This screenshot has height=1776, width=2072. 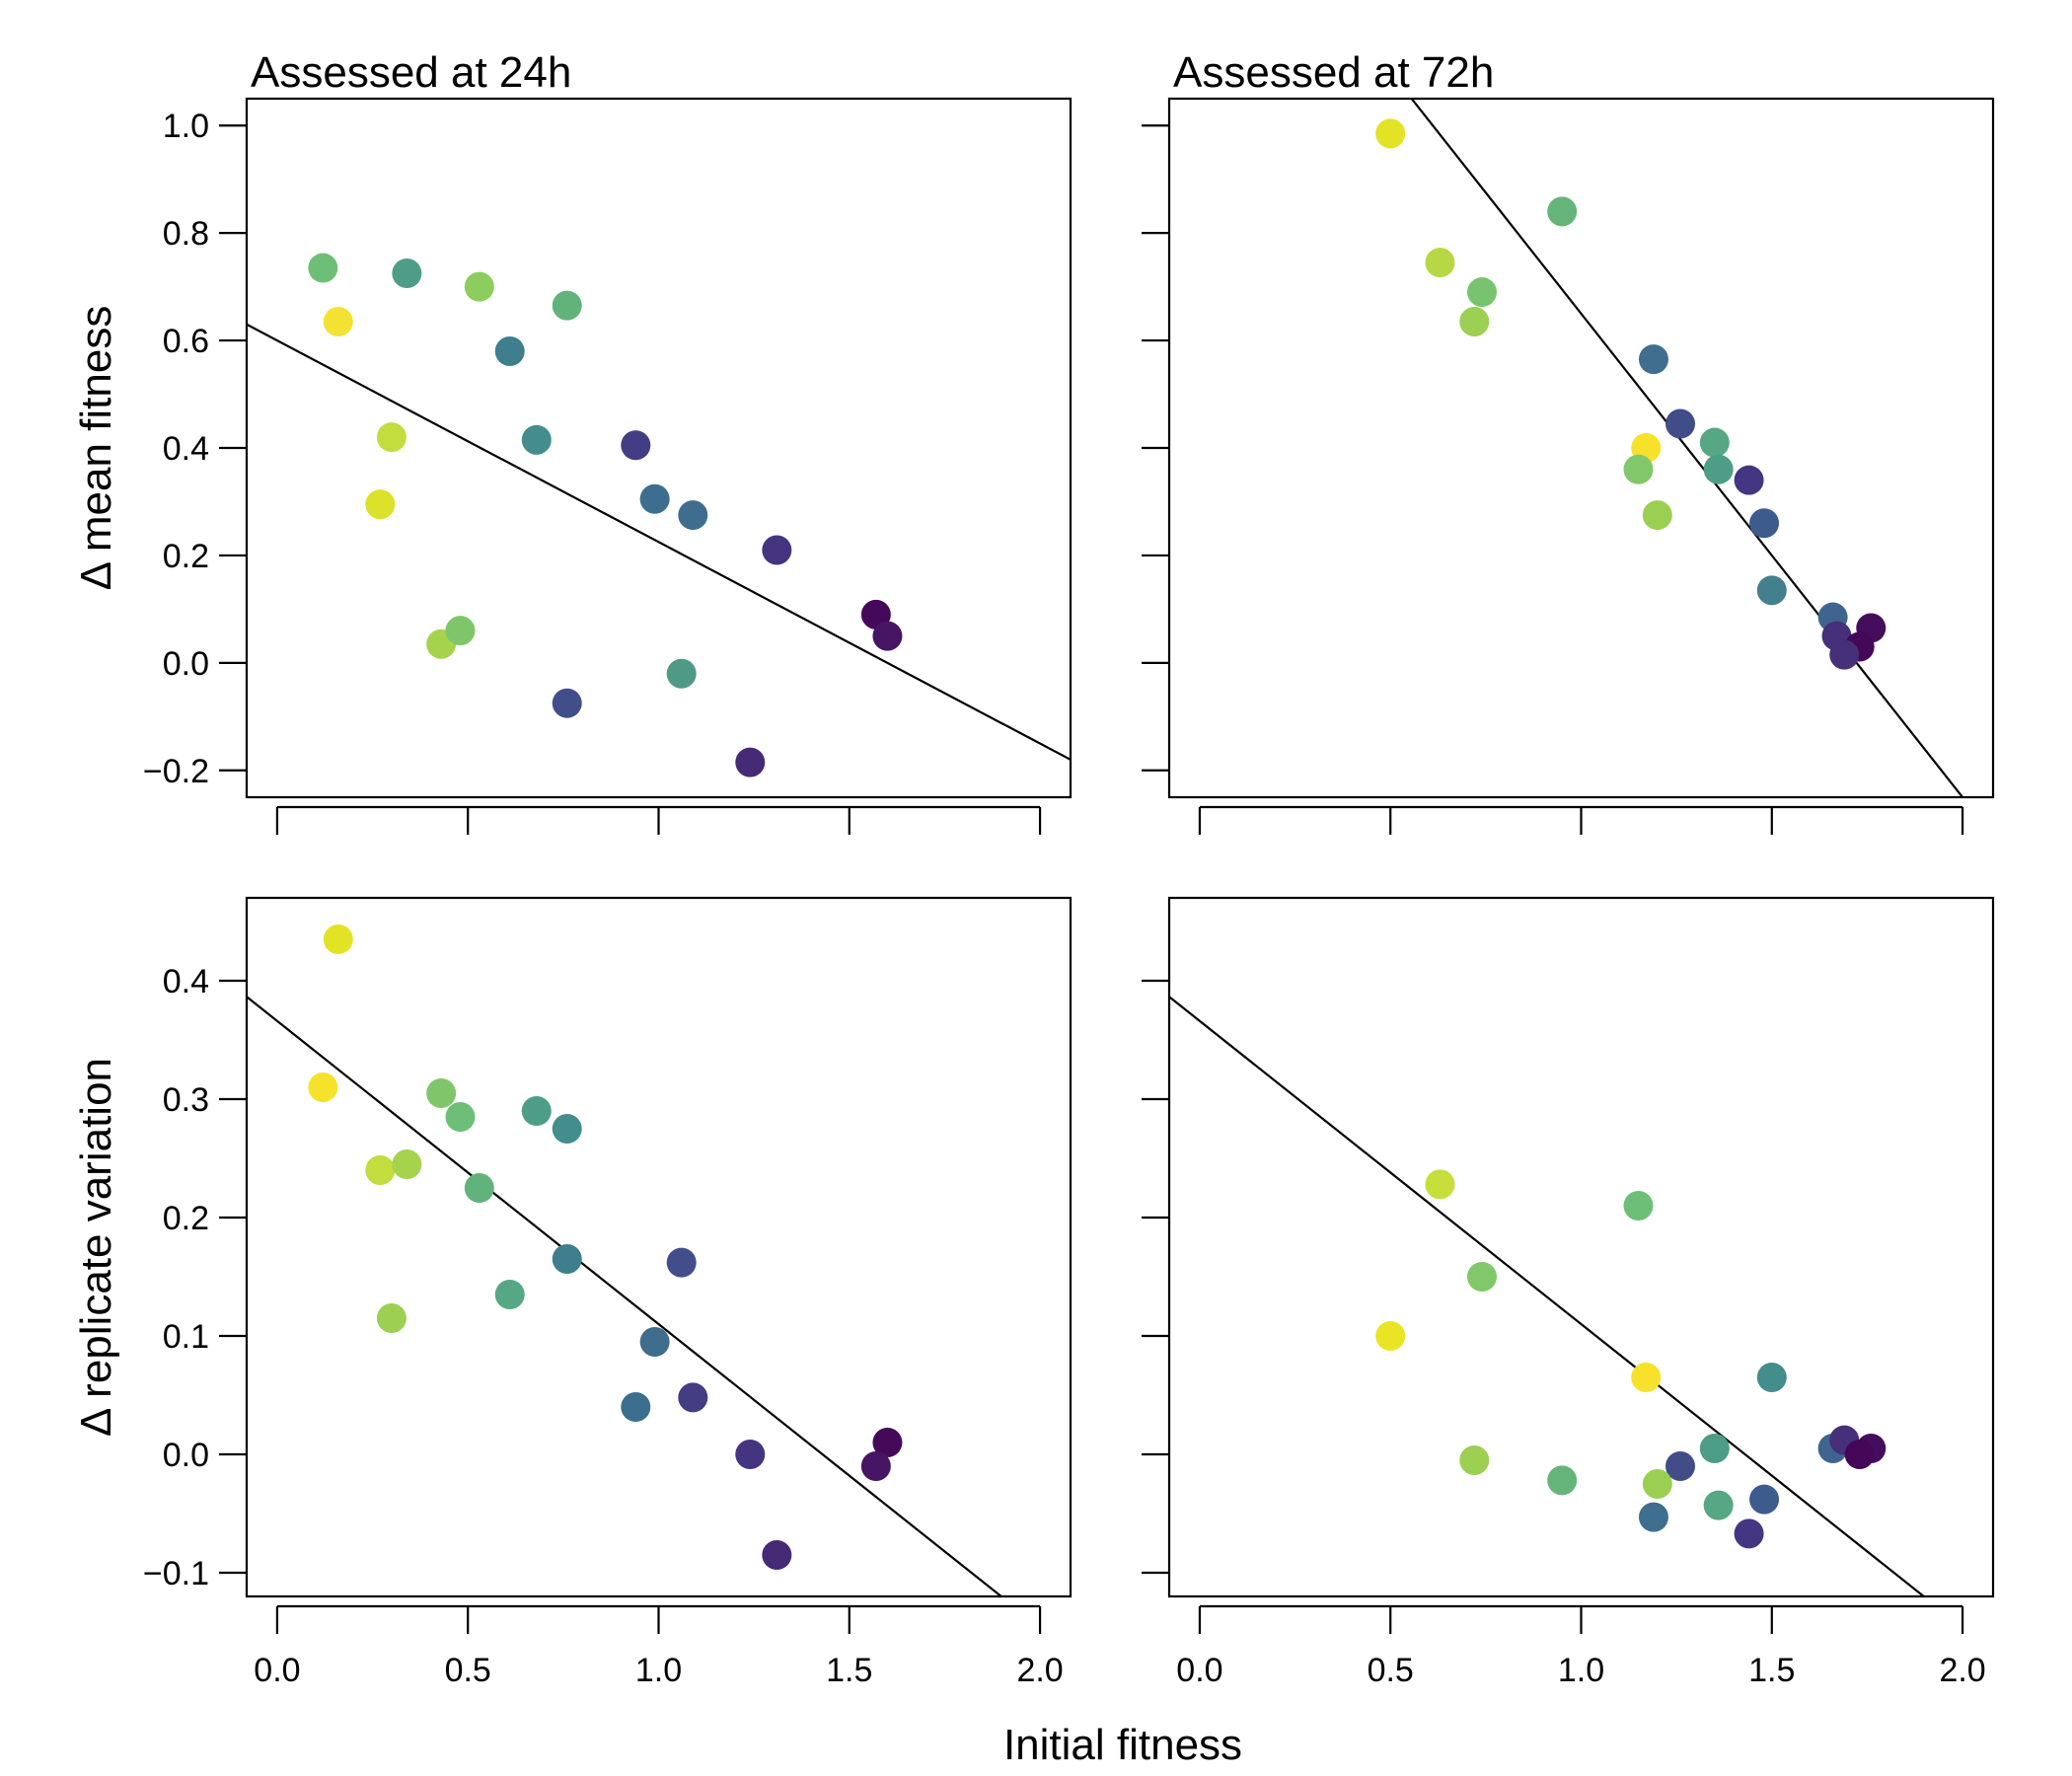 What do you see at coordinates (1334, 73) in the screenshot?
I see `panel-title-72h: Assessed at 72h` at bounding box center [1334, 73].